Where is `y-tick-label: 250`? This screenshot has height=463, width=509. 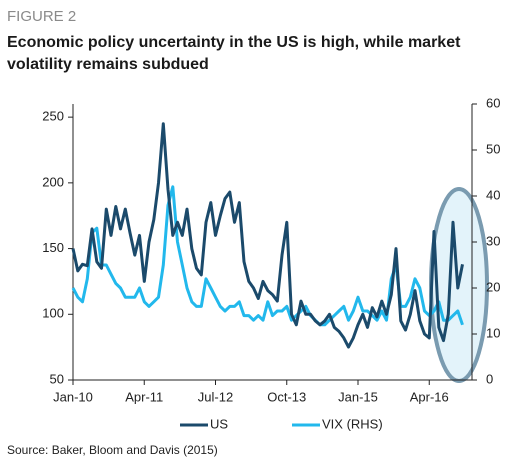 y-tick-label: 250 is located at coordinates (53, 116).